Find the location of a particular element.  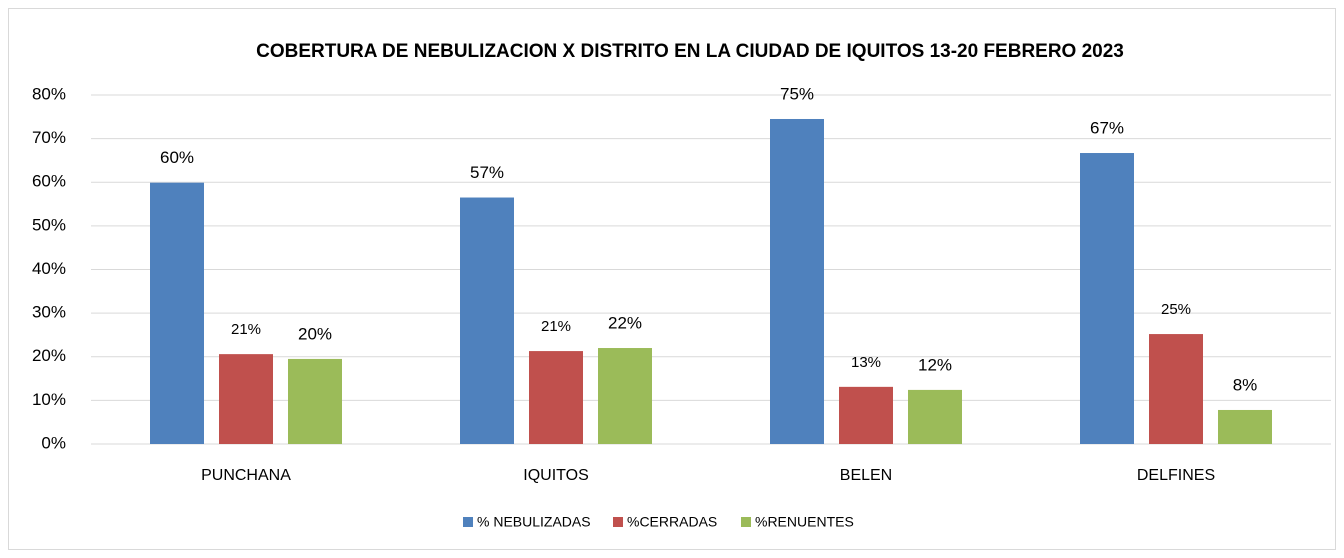

data-label: 8% is located at coordinates (1245, 384).